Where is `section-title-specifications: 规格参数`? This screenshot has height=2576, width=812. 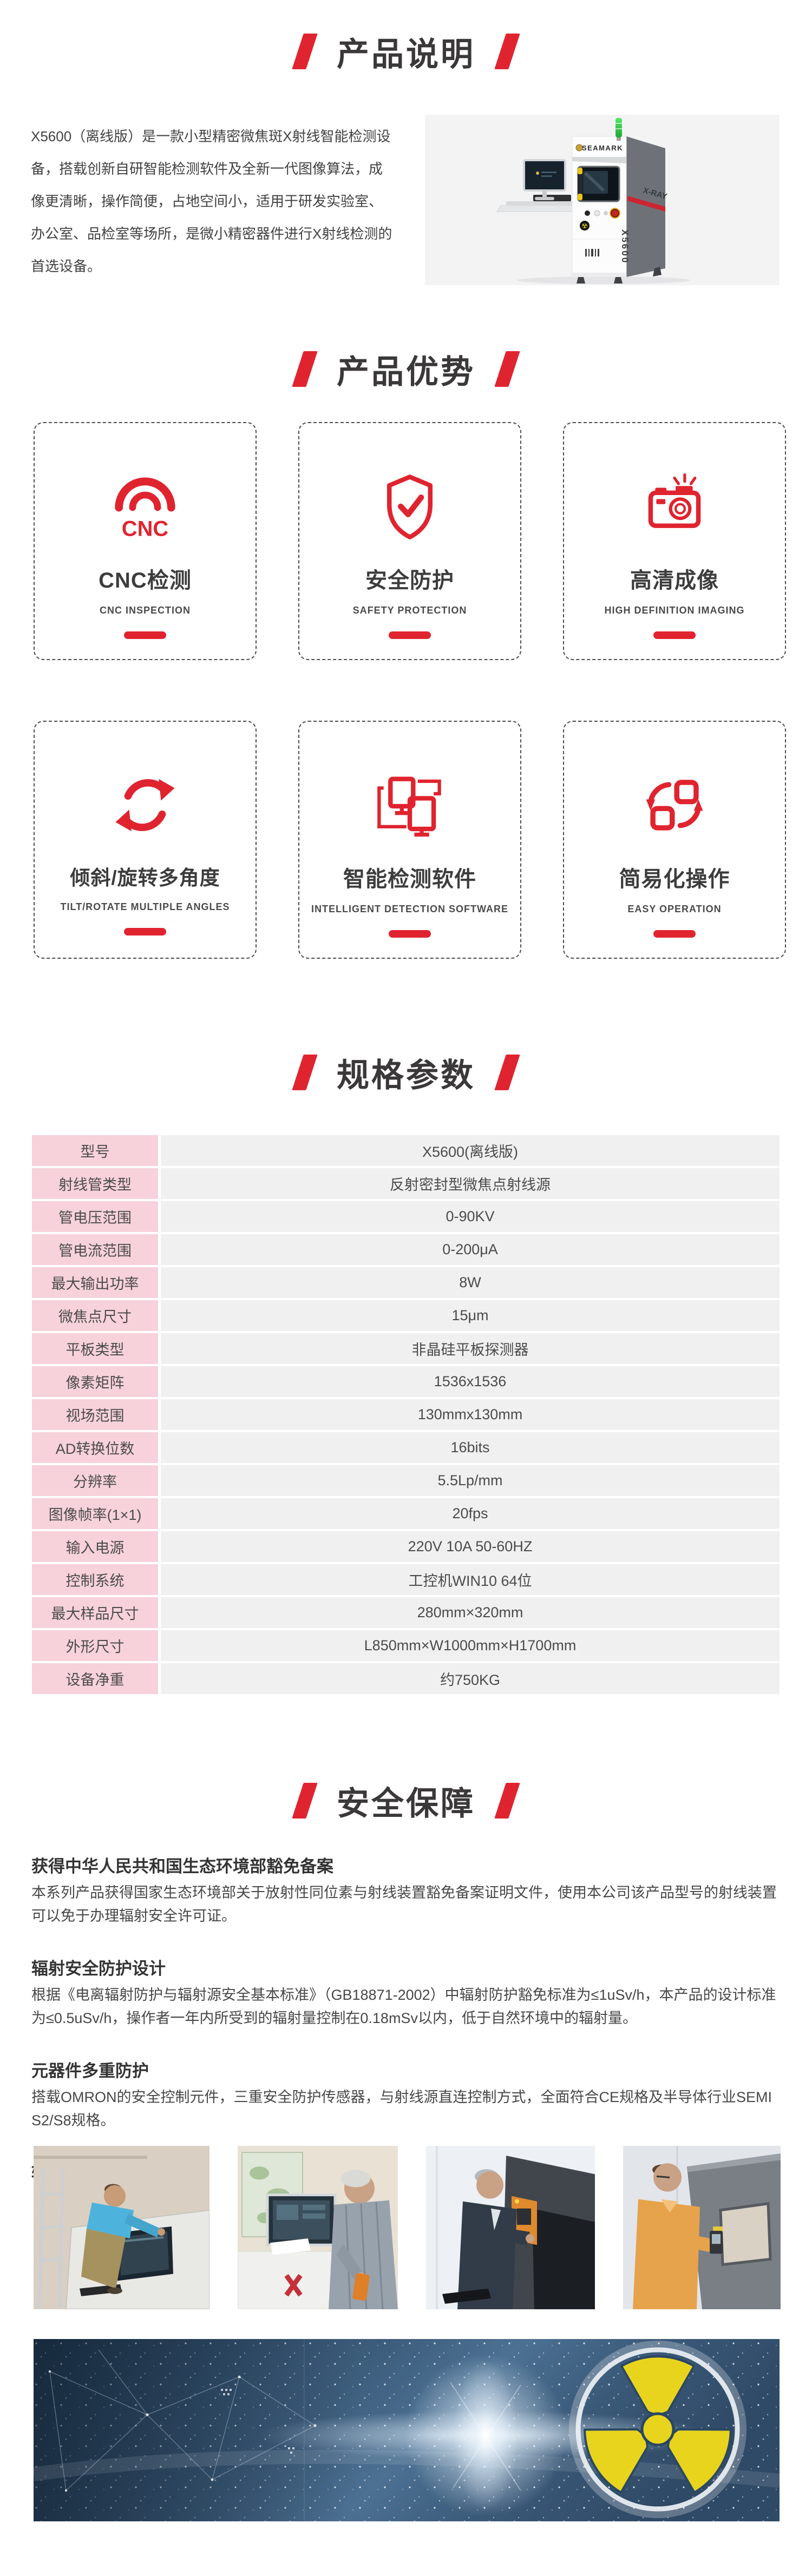
section-title-specifications: 规格参数 is located at coordinates (406, 1075).